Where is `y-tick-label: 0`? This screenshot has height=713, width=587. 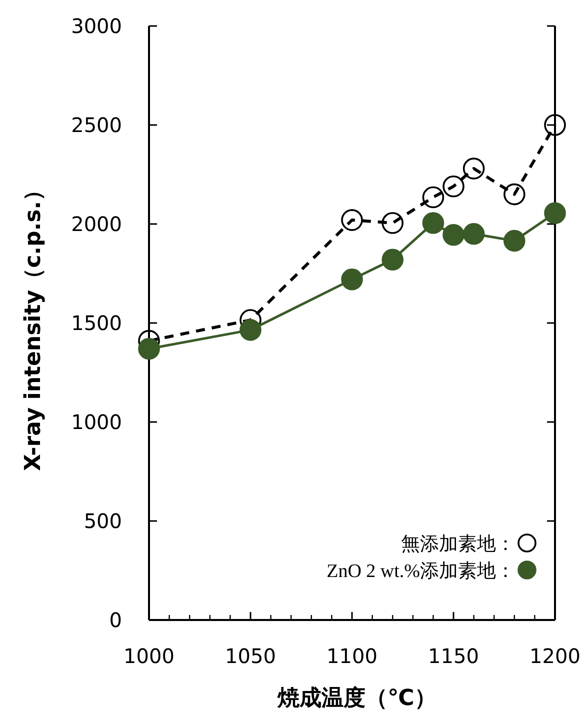 y-tick-label: 0 is located at coordinates (115, 620).